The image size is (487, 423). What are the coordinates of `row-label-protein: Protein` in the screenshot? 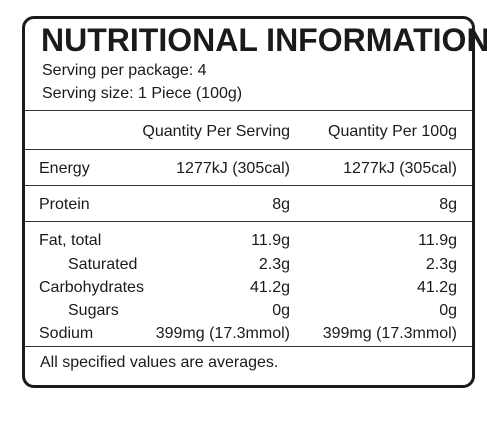 It's located at (64, 204).